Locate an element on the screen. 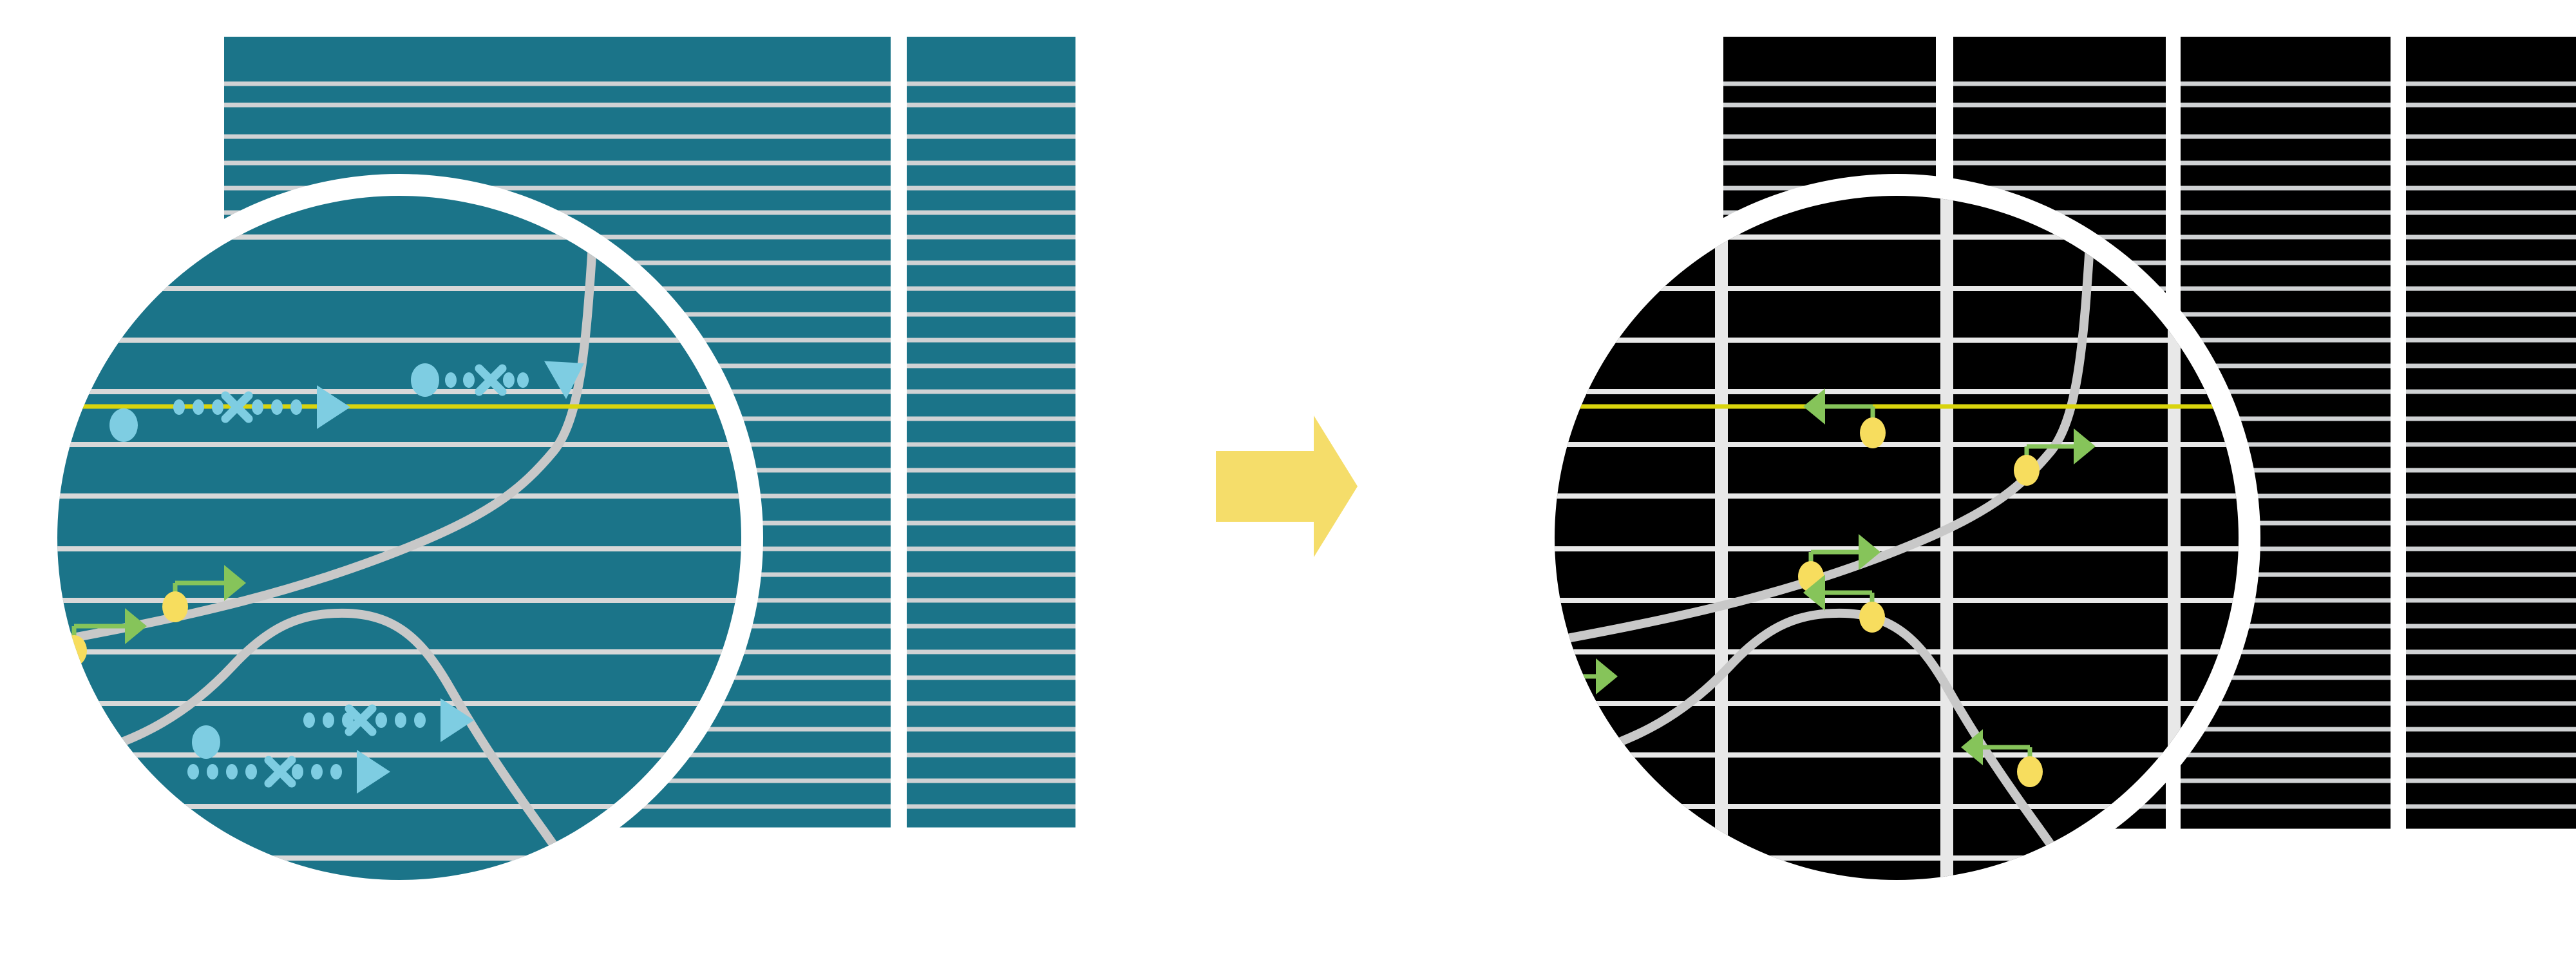 The width and height of the screenshot is (2576, 974). cyan-arrow-head is located at coordinates (373, 772).